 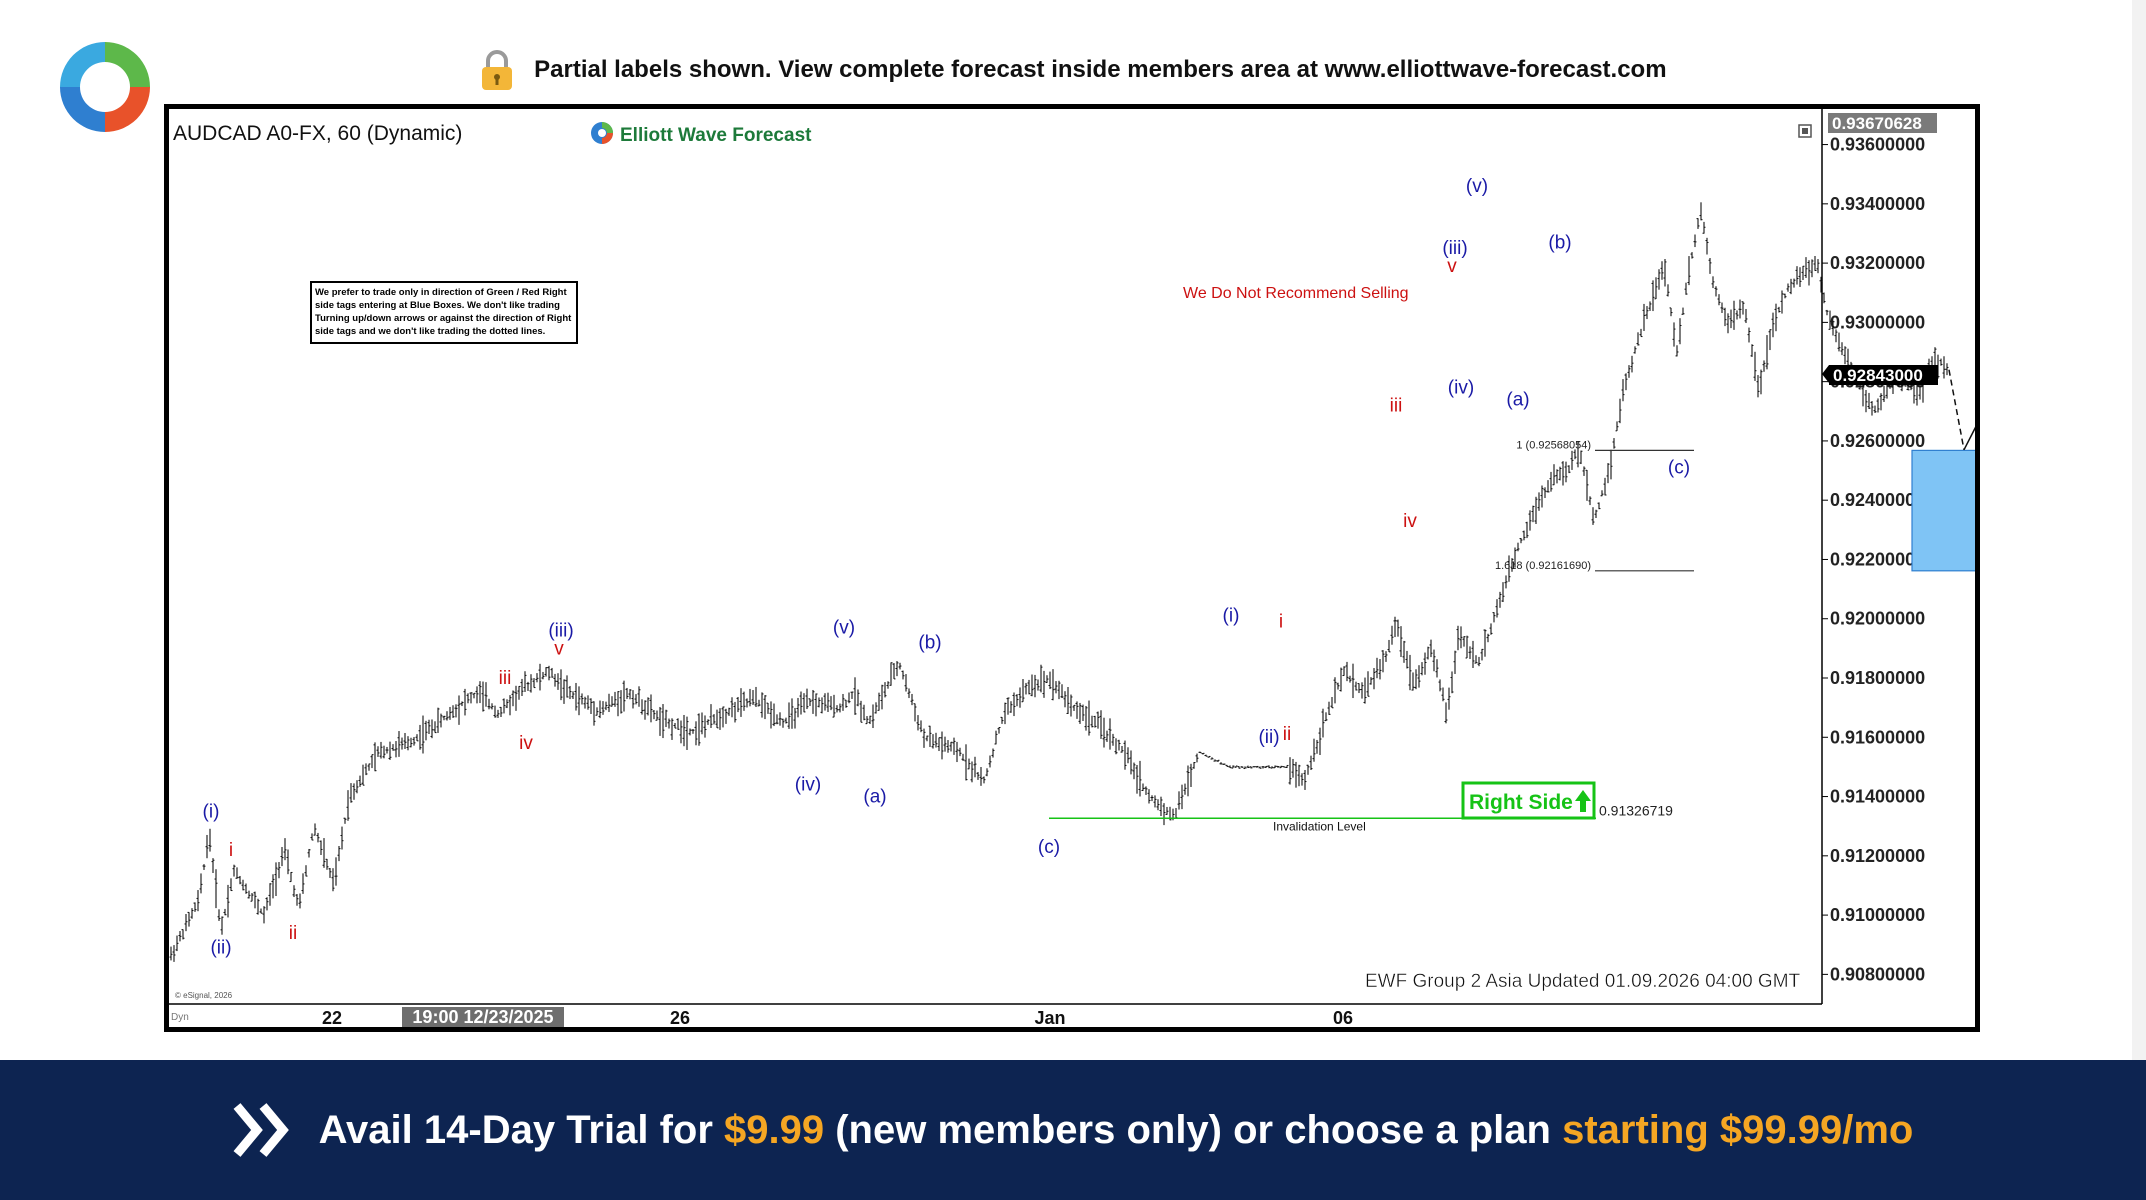 I want to click on price-tick-label: 0.92200000, so click(x=1877, y=559).